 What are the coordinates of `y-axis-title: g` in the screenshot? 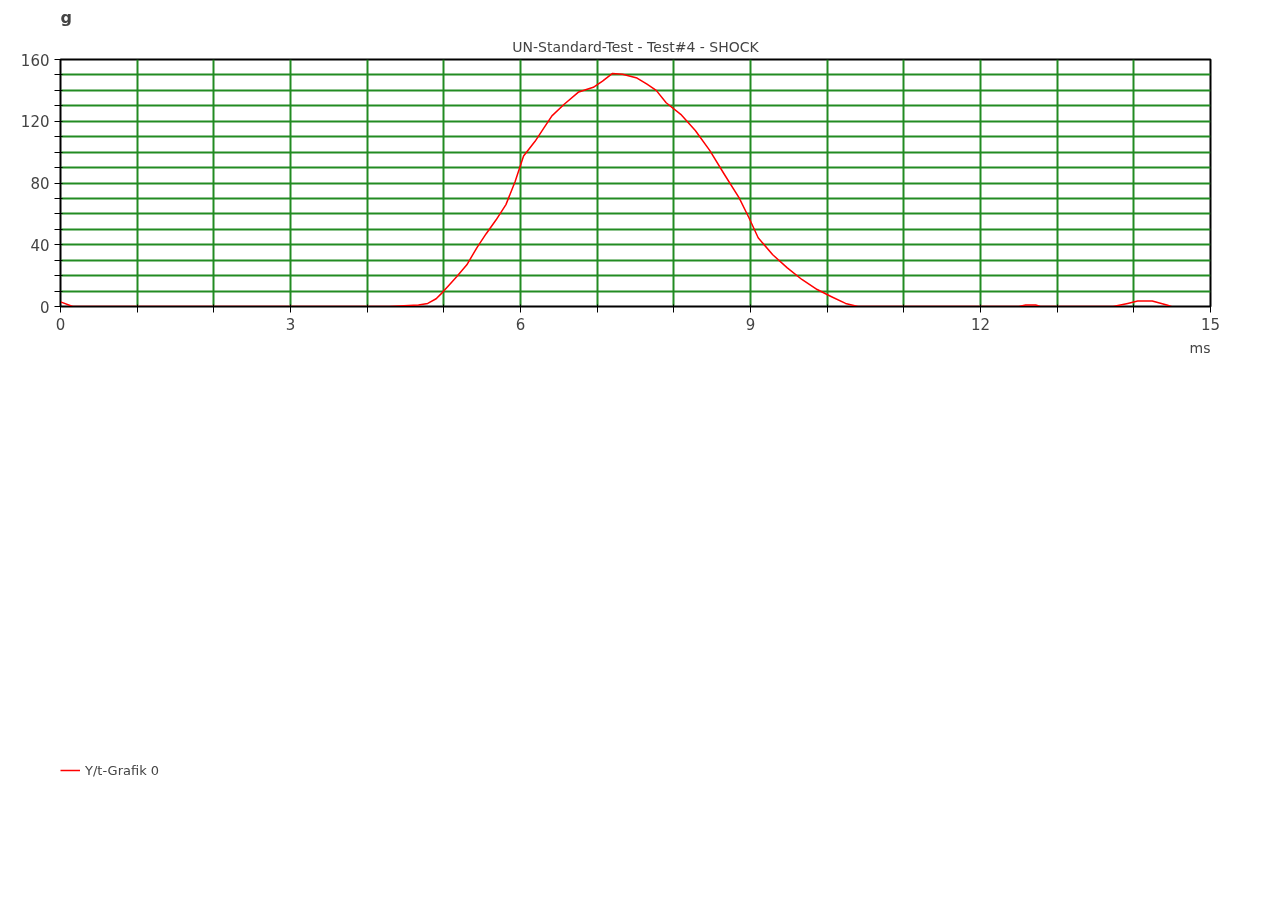 It's located at (66, 17).